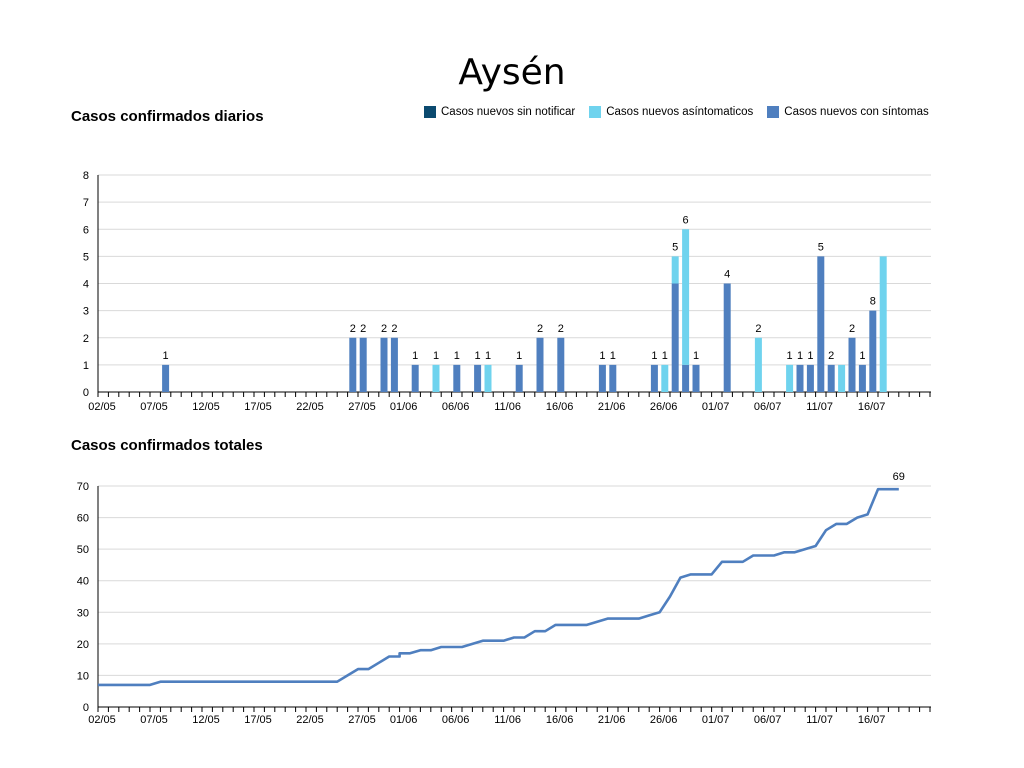 Image resolution: width=1024 pixels, height=768 pixels. I want to click on total-x-tick-label: 17/05, so click(258, 720).